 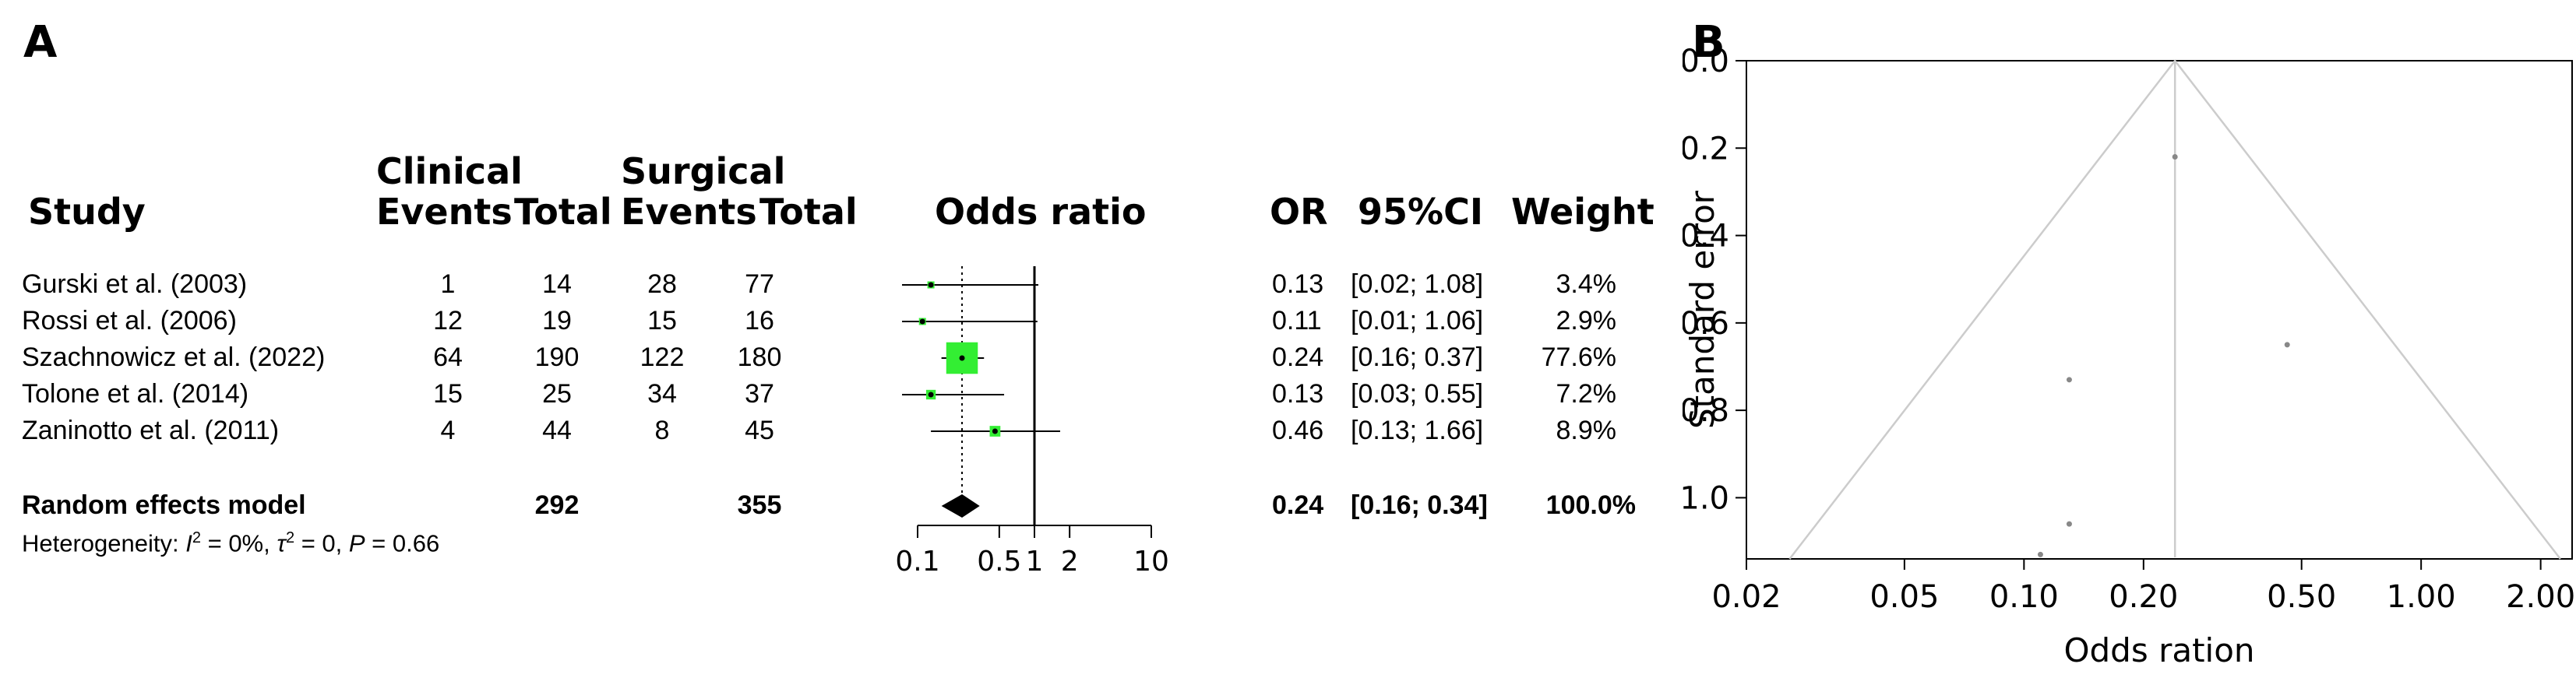 I want to click on forest-x-tick-label: 0.1, so click(x=917, y=562).